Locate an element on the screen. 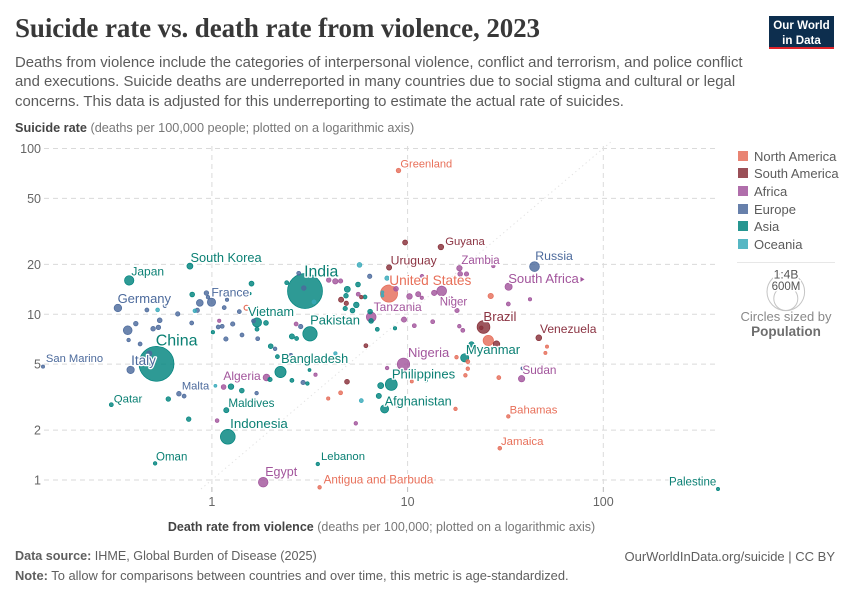 This screenshot has height=600, width=850. svg-text: India is located at coordinates (321, 272).